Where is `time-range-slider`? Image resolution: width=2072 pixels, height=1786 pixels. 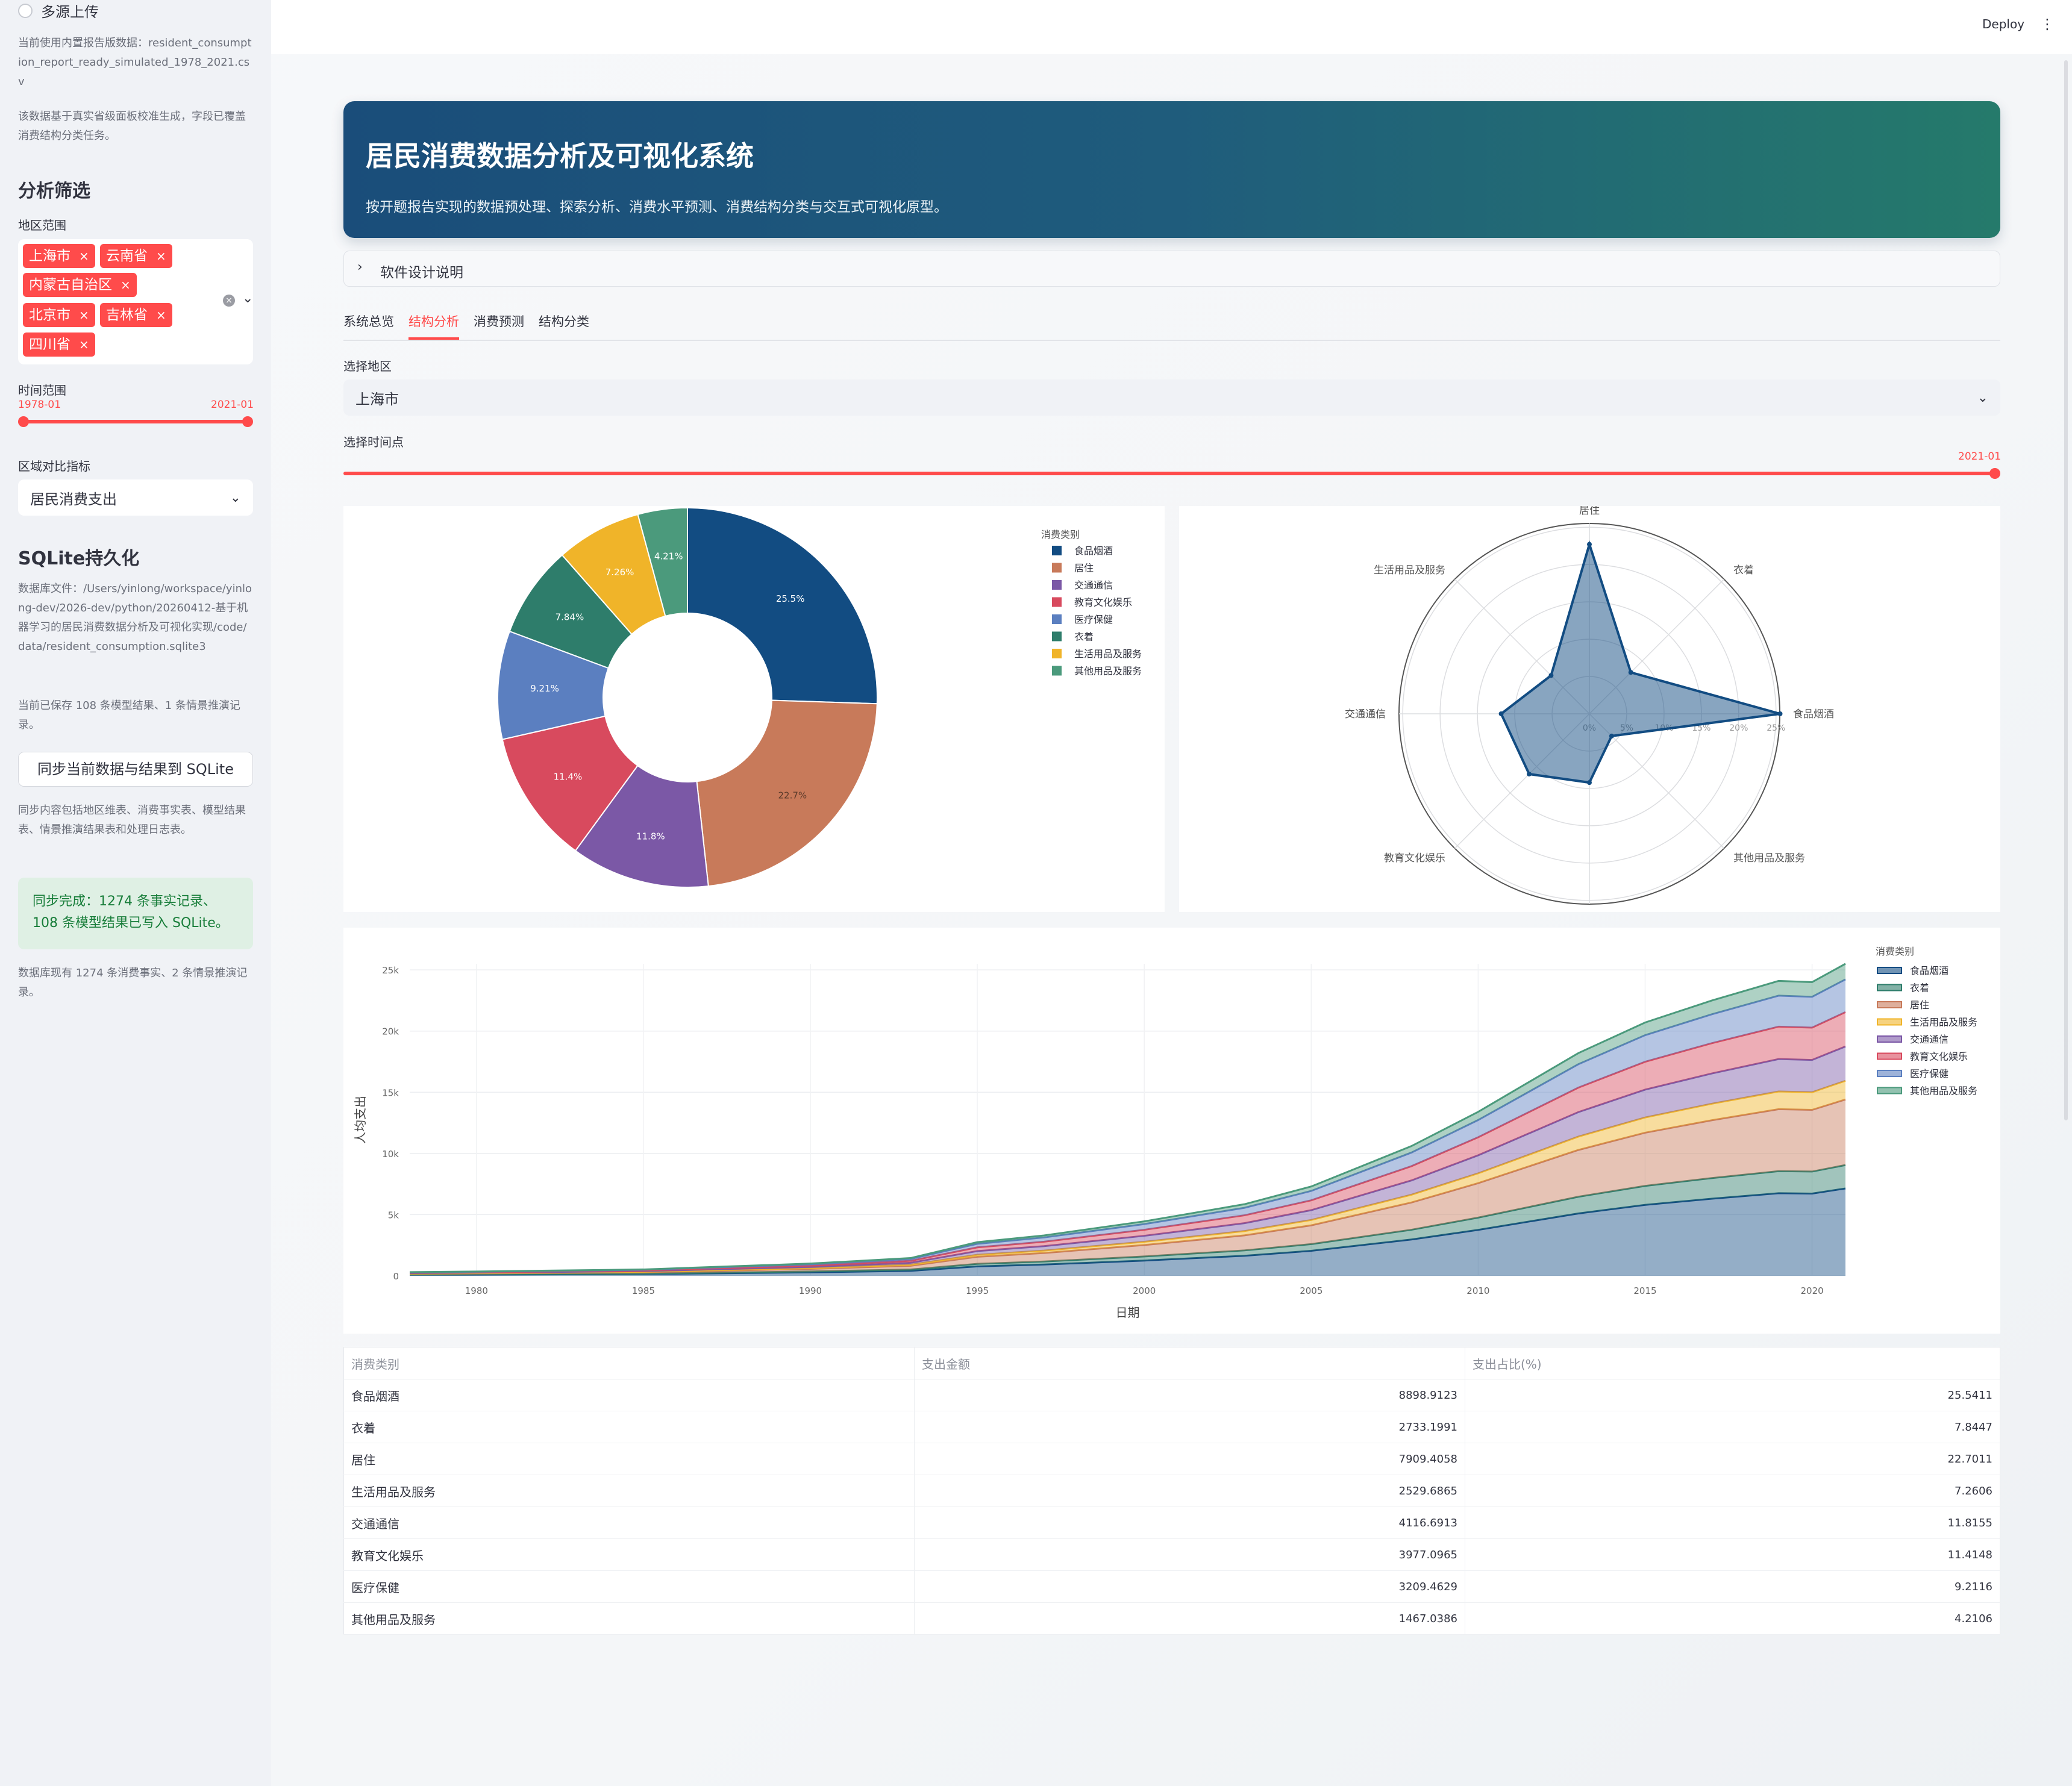
time-range-slider is located at coordinates (135, 421).